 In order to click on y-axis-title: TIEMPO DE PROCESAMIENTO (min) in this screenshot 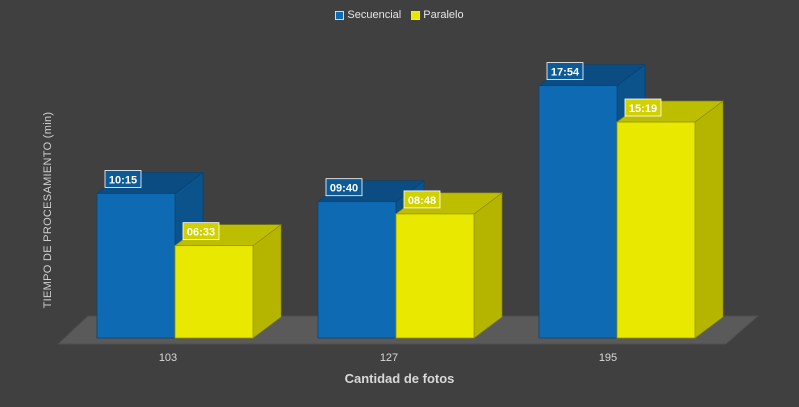, I will do `click(48, 210)`.